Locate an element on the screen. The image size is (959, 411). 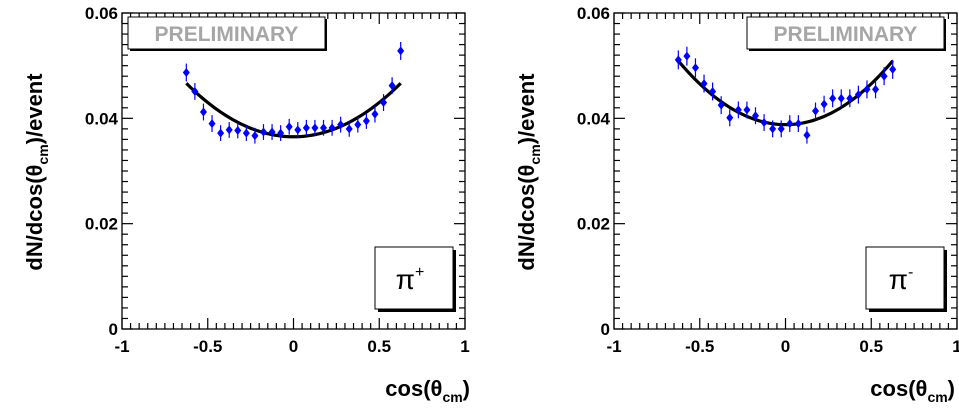
particle-label: π+ is located at coordinates (410, 279).